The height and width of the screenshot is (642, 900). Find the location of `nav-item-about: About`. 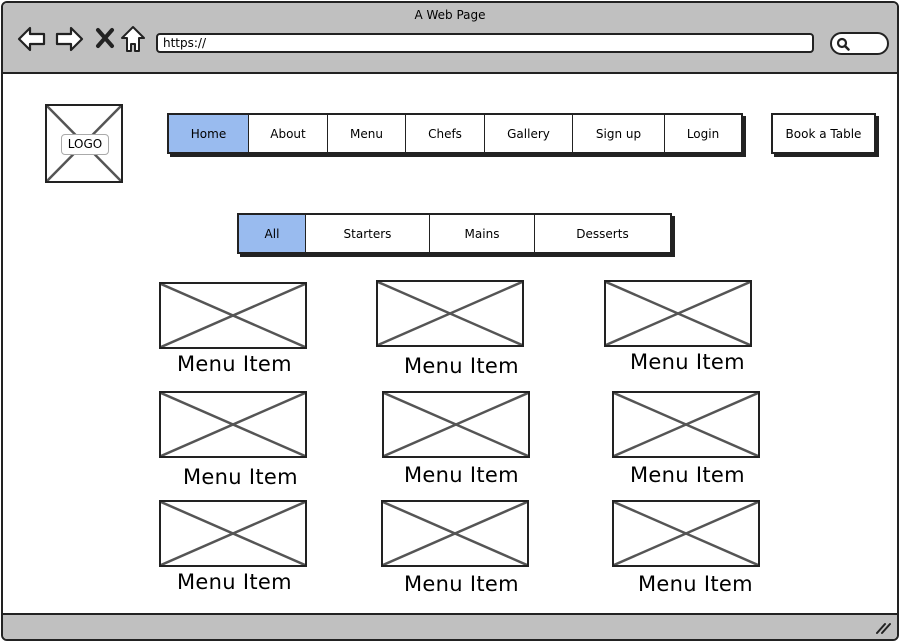

nav-item-about: About is located at coordinates (288, 133).